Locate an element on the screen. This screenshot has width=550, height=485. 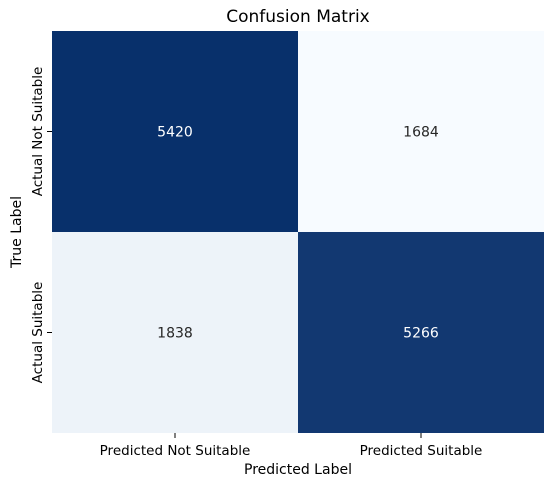
cell-value-label: 5266 is located at coordinates (421, 334).